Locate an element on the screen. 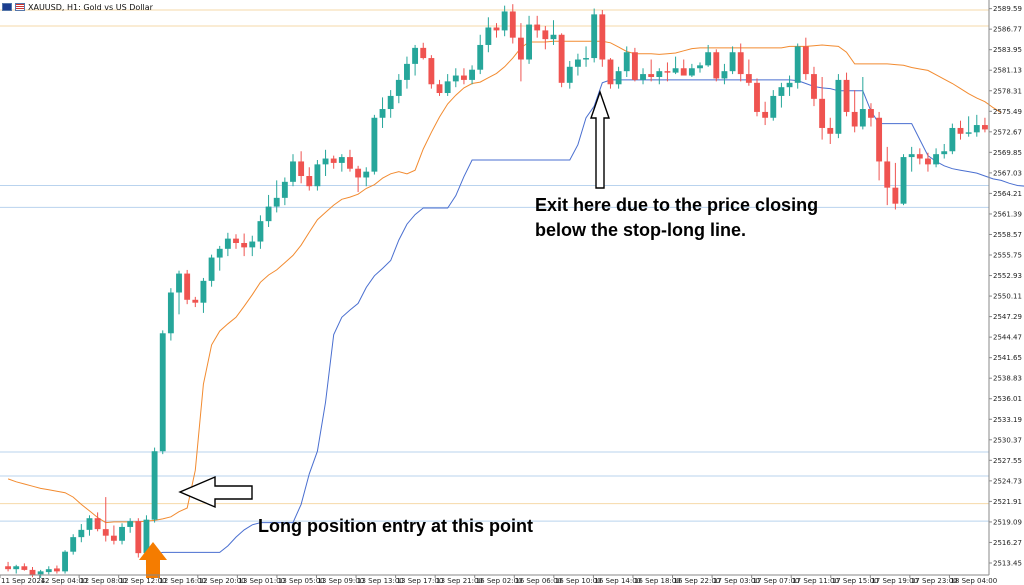 This screenshot has width=1024, height=585. price-tick-label: 2527.55 is located at coordinates (1007, 461).